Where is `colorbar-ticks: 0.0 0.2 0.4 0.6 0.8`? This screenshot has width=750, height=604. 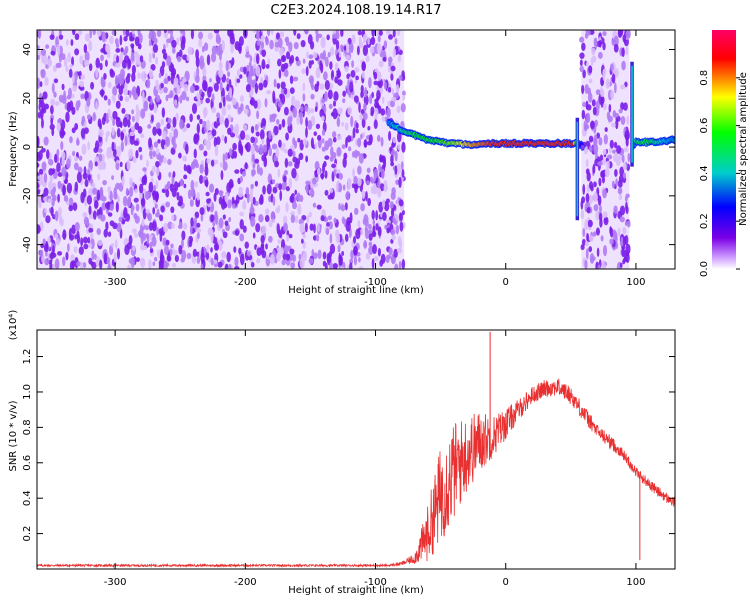
colorbar-ticks: 0.0 0.2 0.4 0.6 0.8 is located at coordinates (719, 173).